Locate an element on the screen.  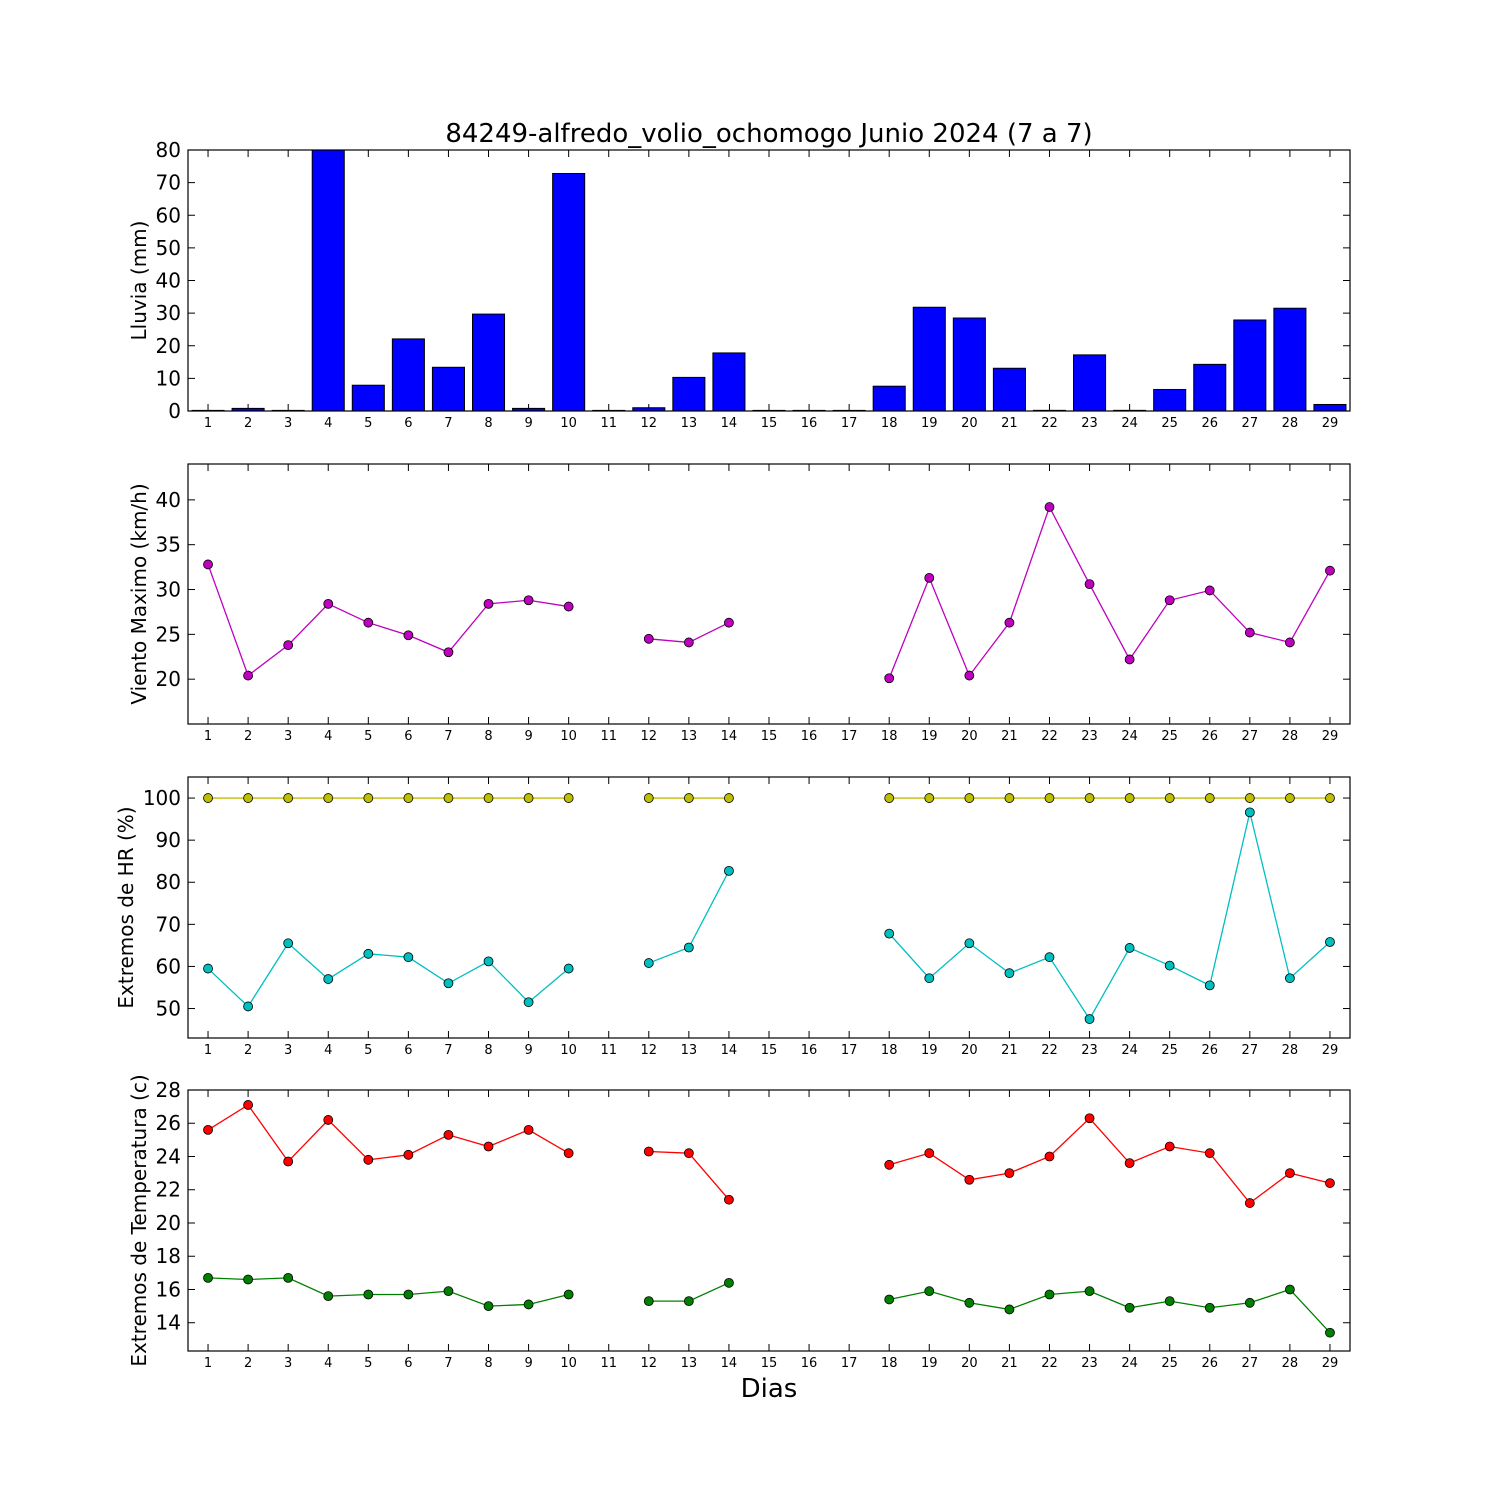
wind-ytick-label: 35 is located at coordinates (168, 545).